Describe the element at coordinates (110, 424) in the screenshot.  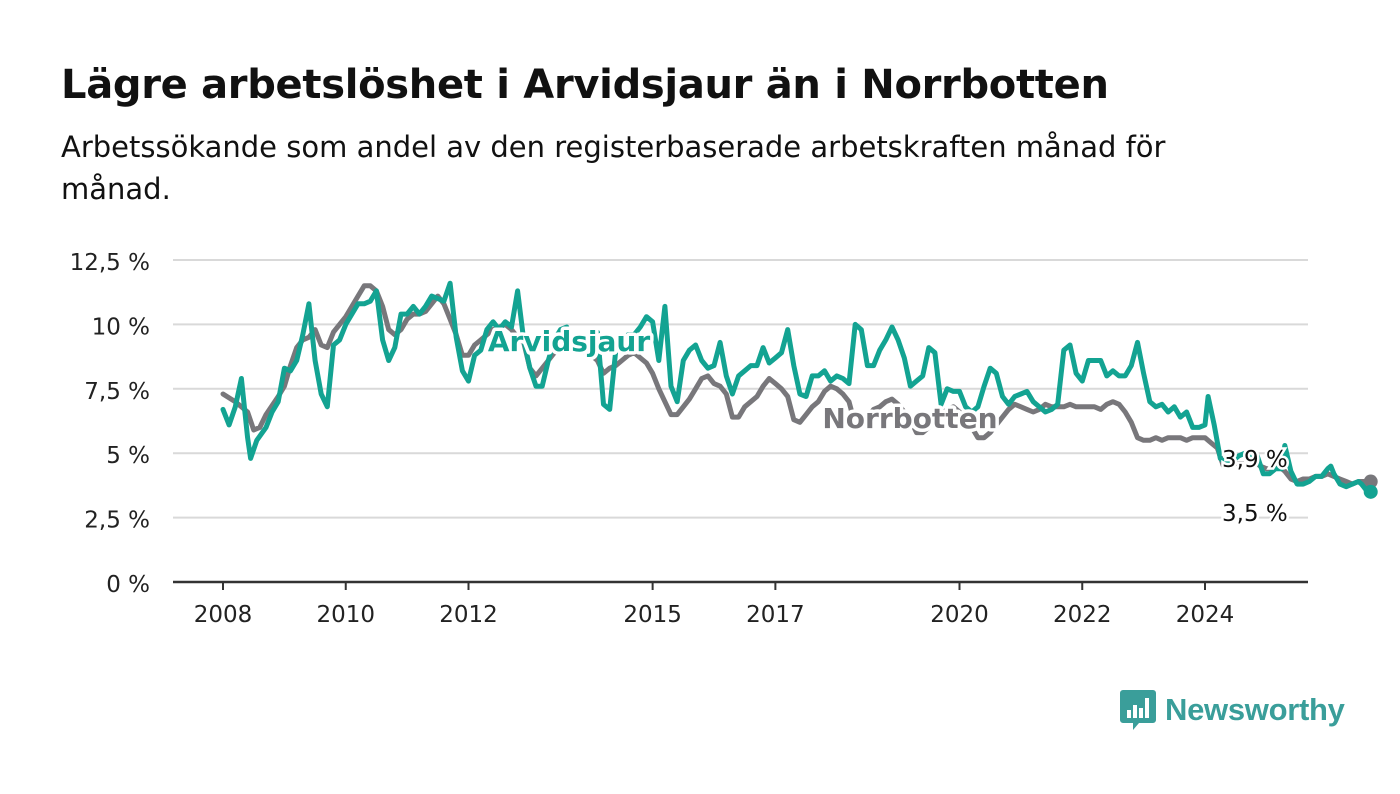
I see `y-axis-tick-labels: 0 % 2,5 % 5 % 7,5 % 10 % 12,5 %` at that location.